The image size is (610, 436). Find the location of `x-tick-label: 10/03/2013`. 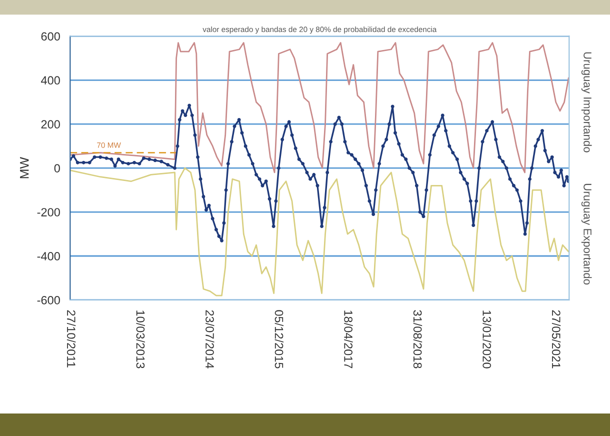

x-tick-label: 10/03/2013 is located at coordinates (140, 339).